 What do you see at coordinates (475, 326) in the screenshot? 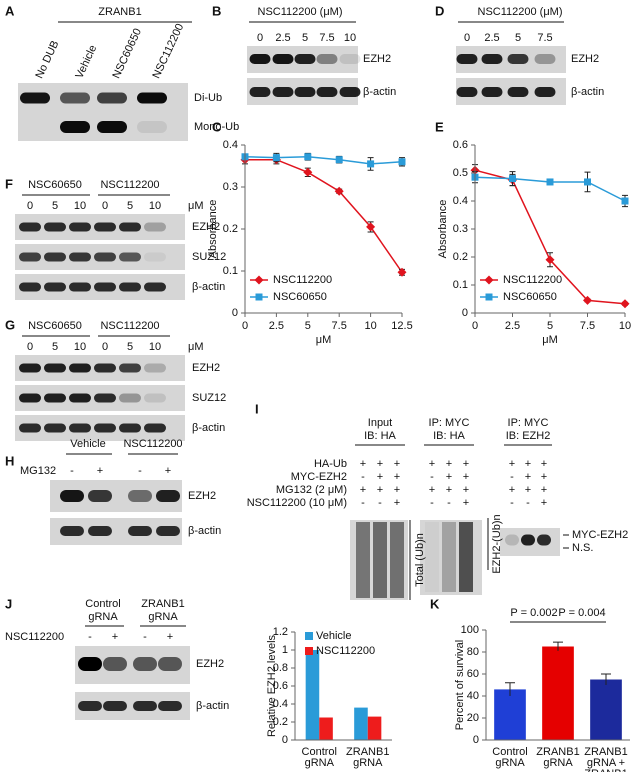
I see `x-tick-label: 0` at bounding box center [475, 326].